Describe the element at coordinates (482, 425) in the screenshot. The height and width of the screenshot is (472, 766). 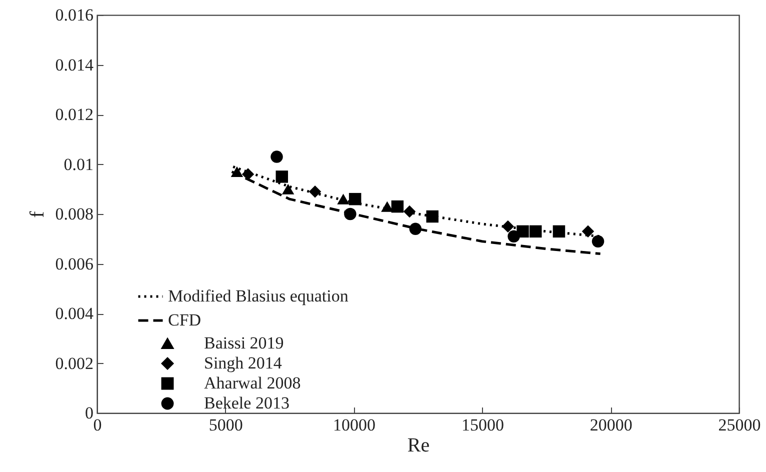
I see `x-tick-label: 15000` at that location.